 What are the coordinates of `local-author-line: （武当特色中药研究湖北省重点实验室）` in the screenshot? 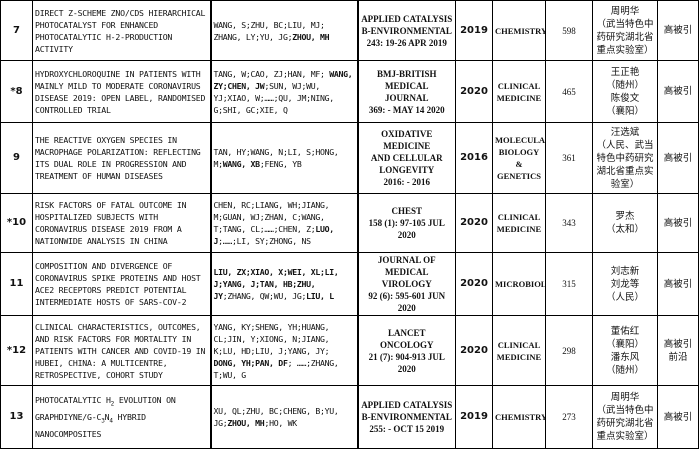 It's located at (625, 37).